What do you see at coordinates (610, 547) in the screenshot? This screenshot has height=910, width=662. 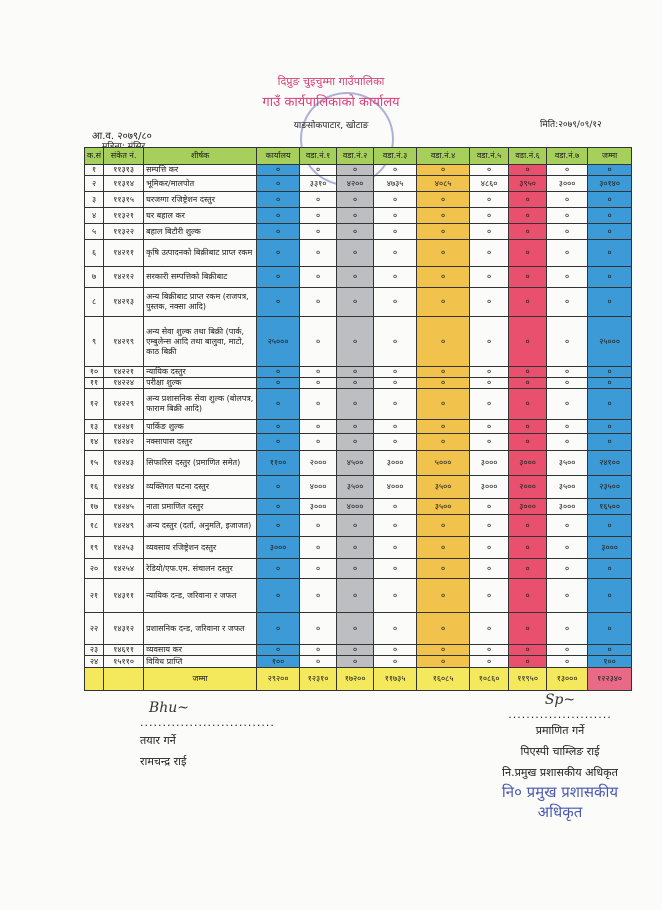 I see `cell-total: ३०००` at bounding box center [610, 547].